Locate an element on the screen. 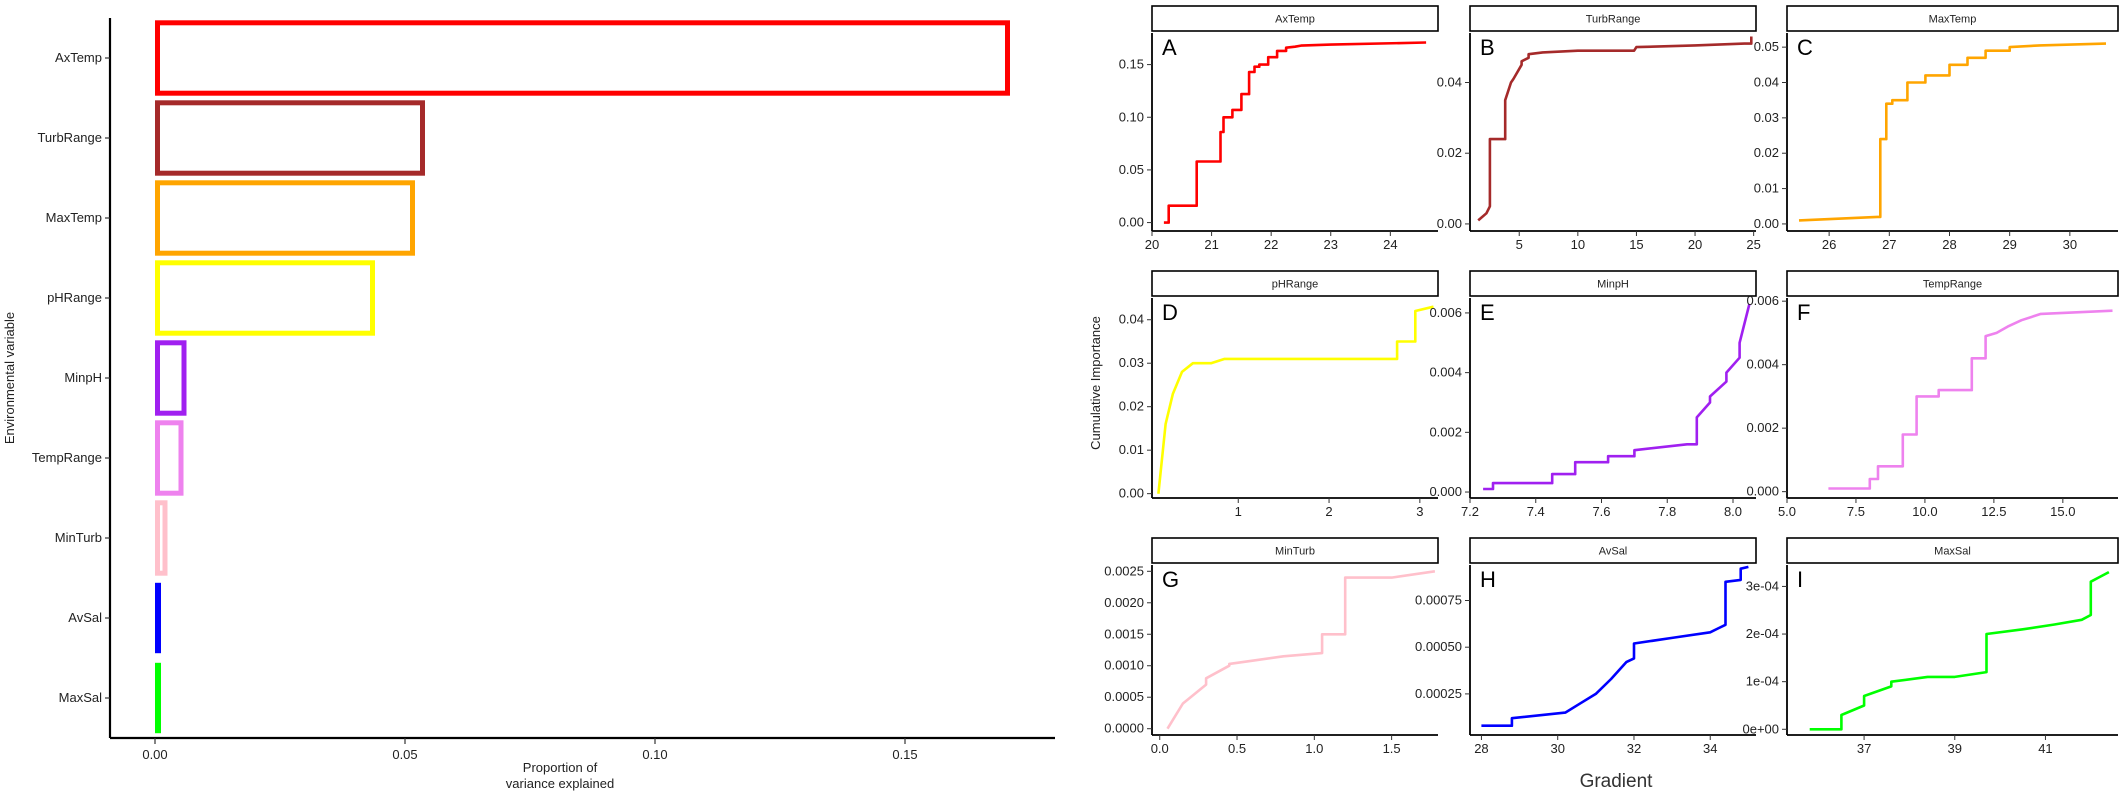 Image resolution: width=2128 pixels, height=805 pixels. facet-x-tick-label: 29 is located at coordinates (2009, 244).